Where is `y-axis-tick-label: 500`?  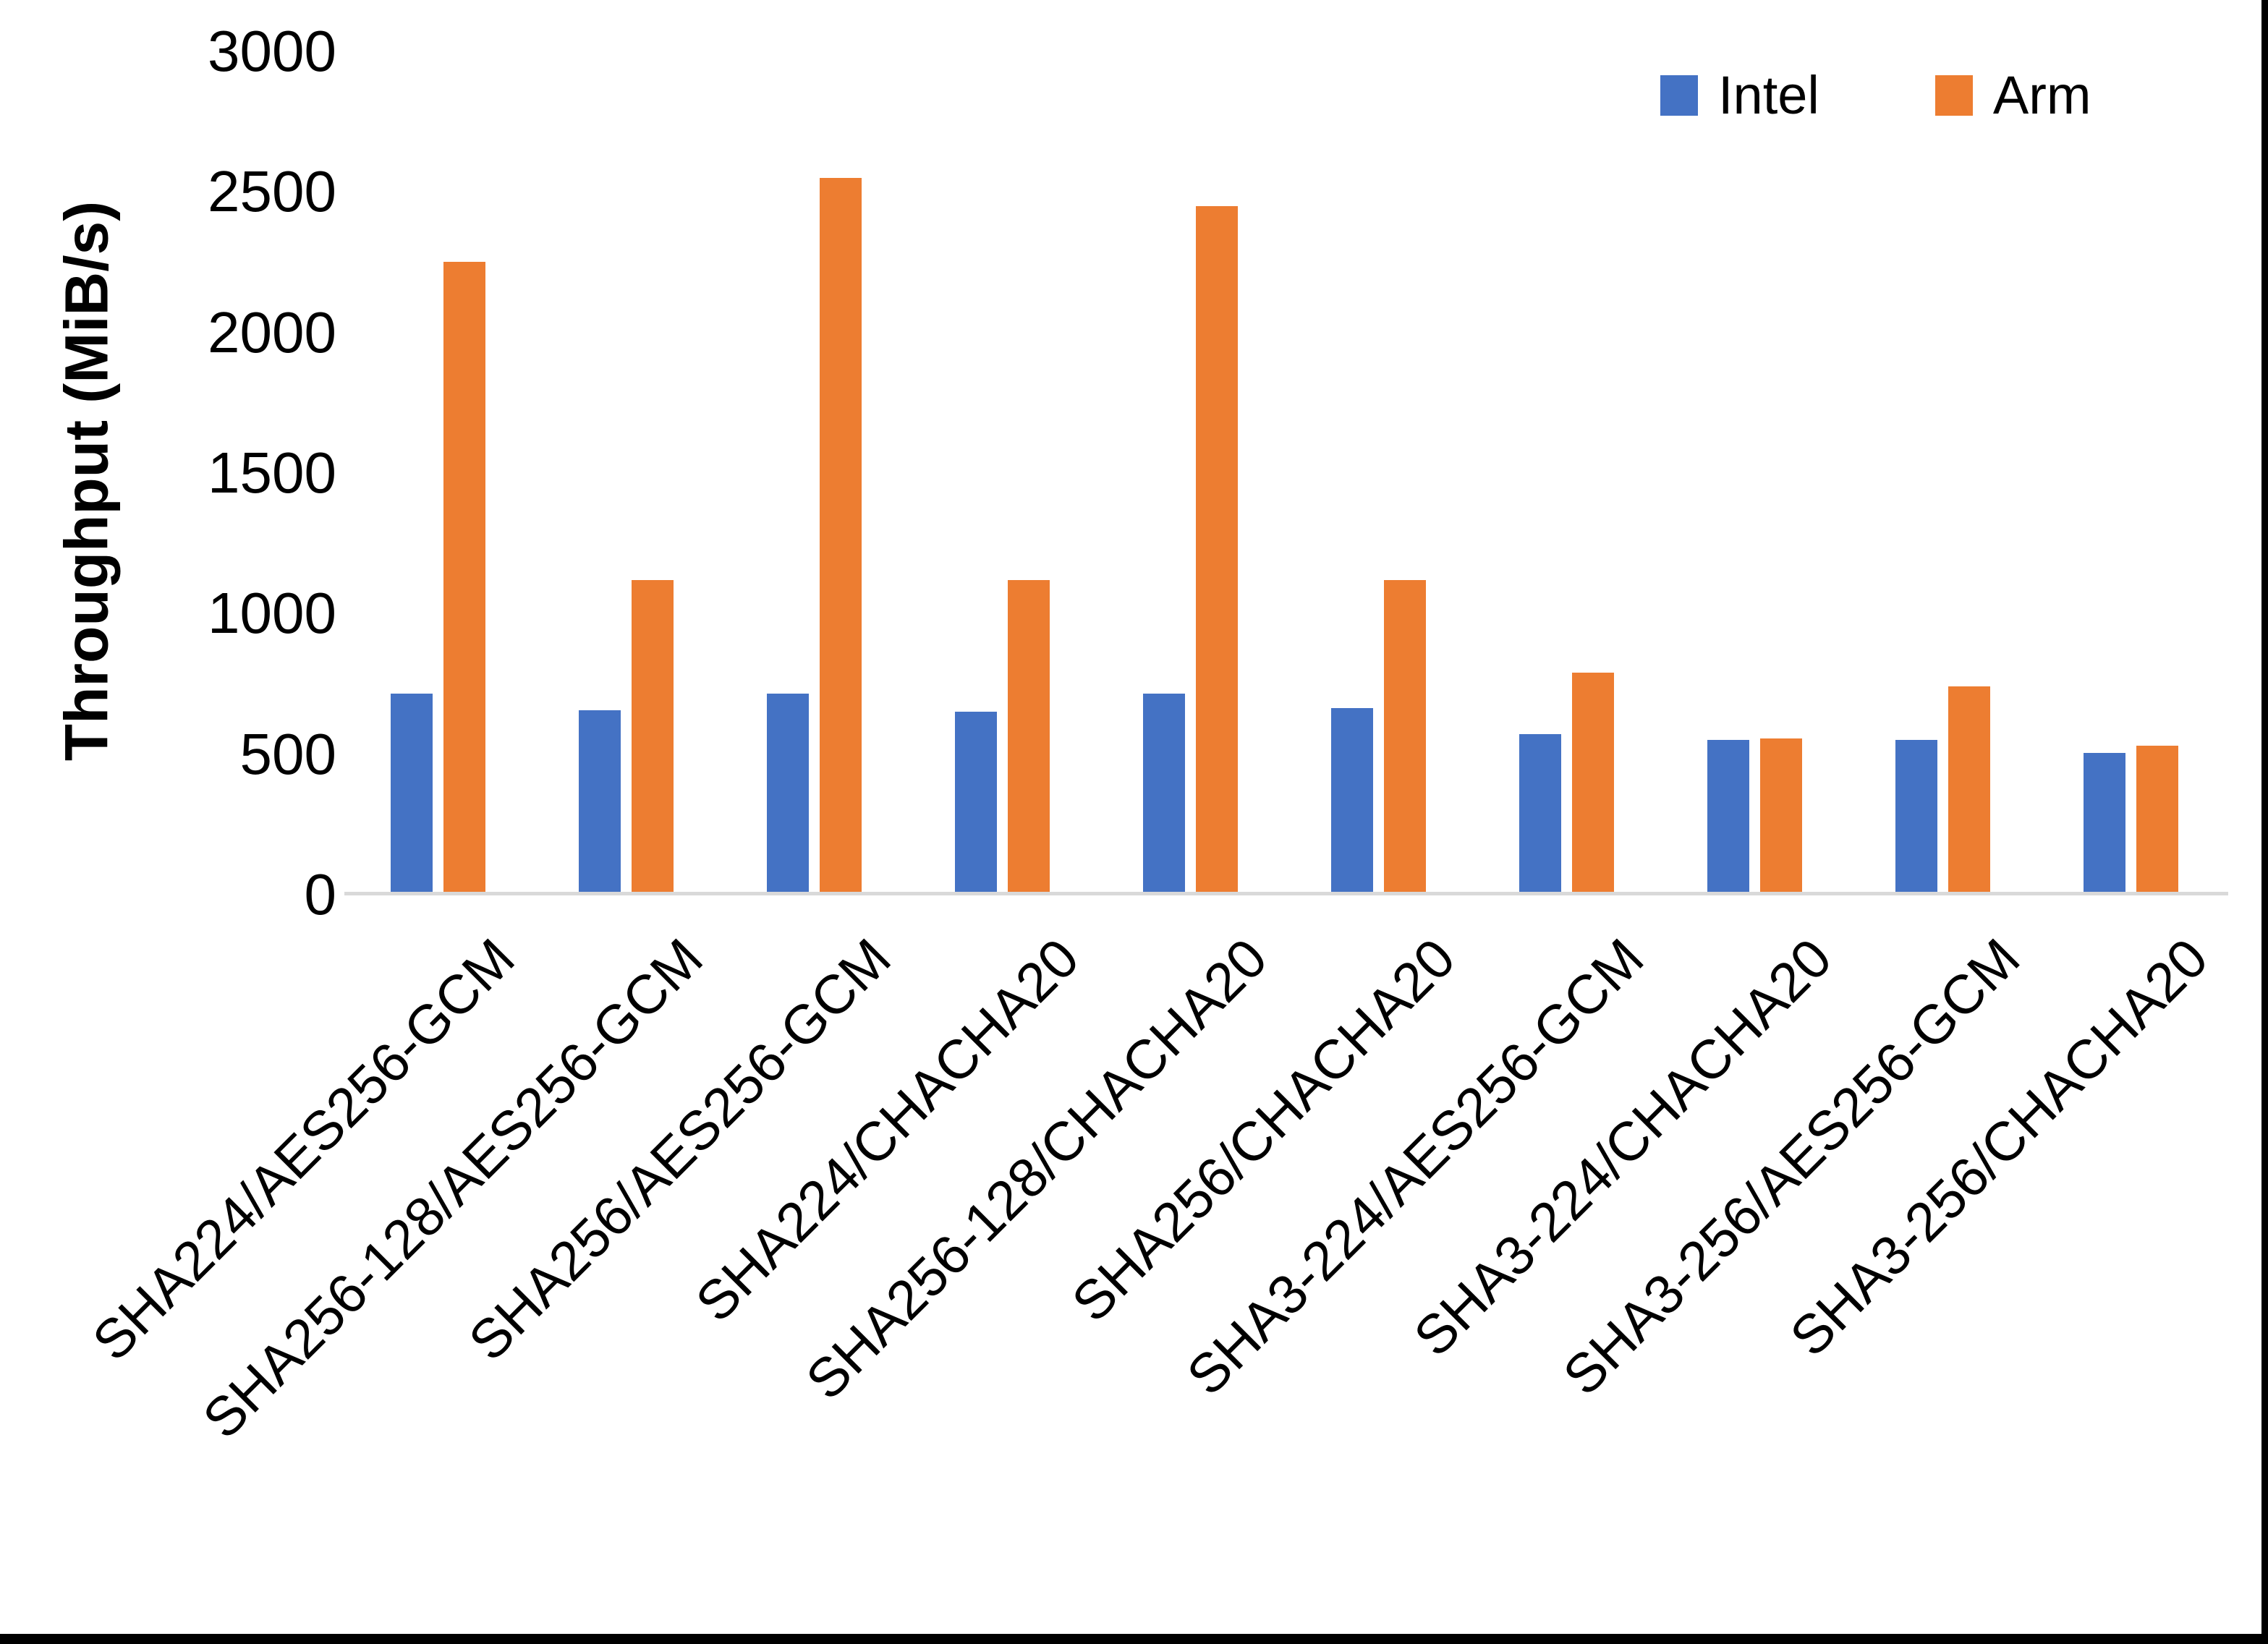 y-axis-tick-label: 500 is located at coordinates (287, 753).